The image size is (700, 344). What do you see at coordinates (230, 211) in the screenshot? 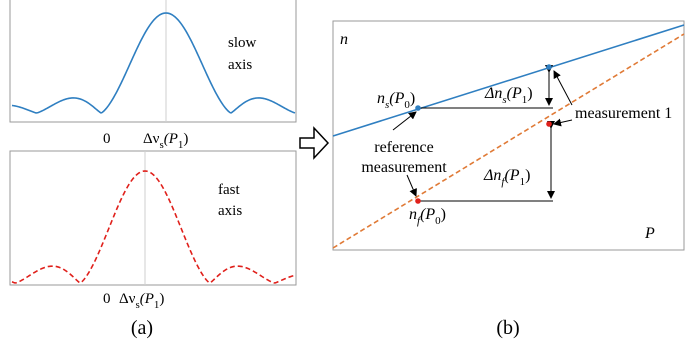
I see `fast-axis-label-line2: axis` at bounding box center [230, 211].